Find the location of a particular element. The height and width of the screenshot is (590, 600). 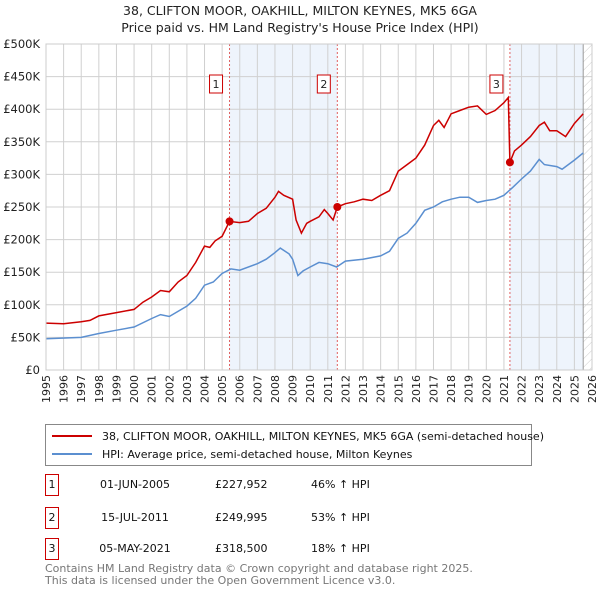

x-tick-label: 2020 is located at coordinates (486, 389).